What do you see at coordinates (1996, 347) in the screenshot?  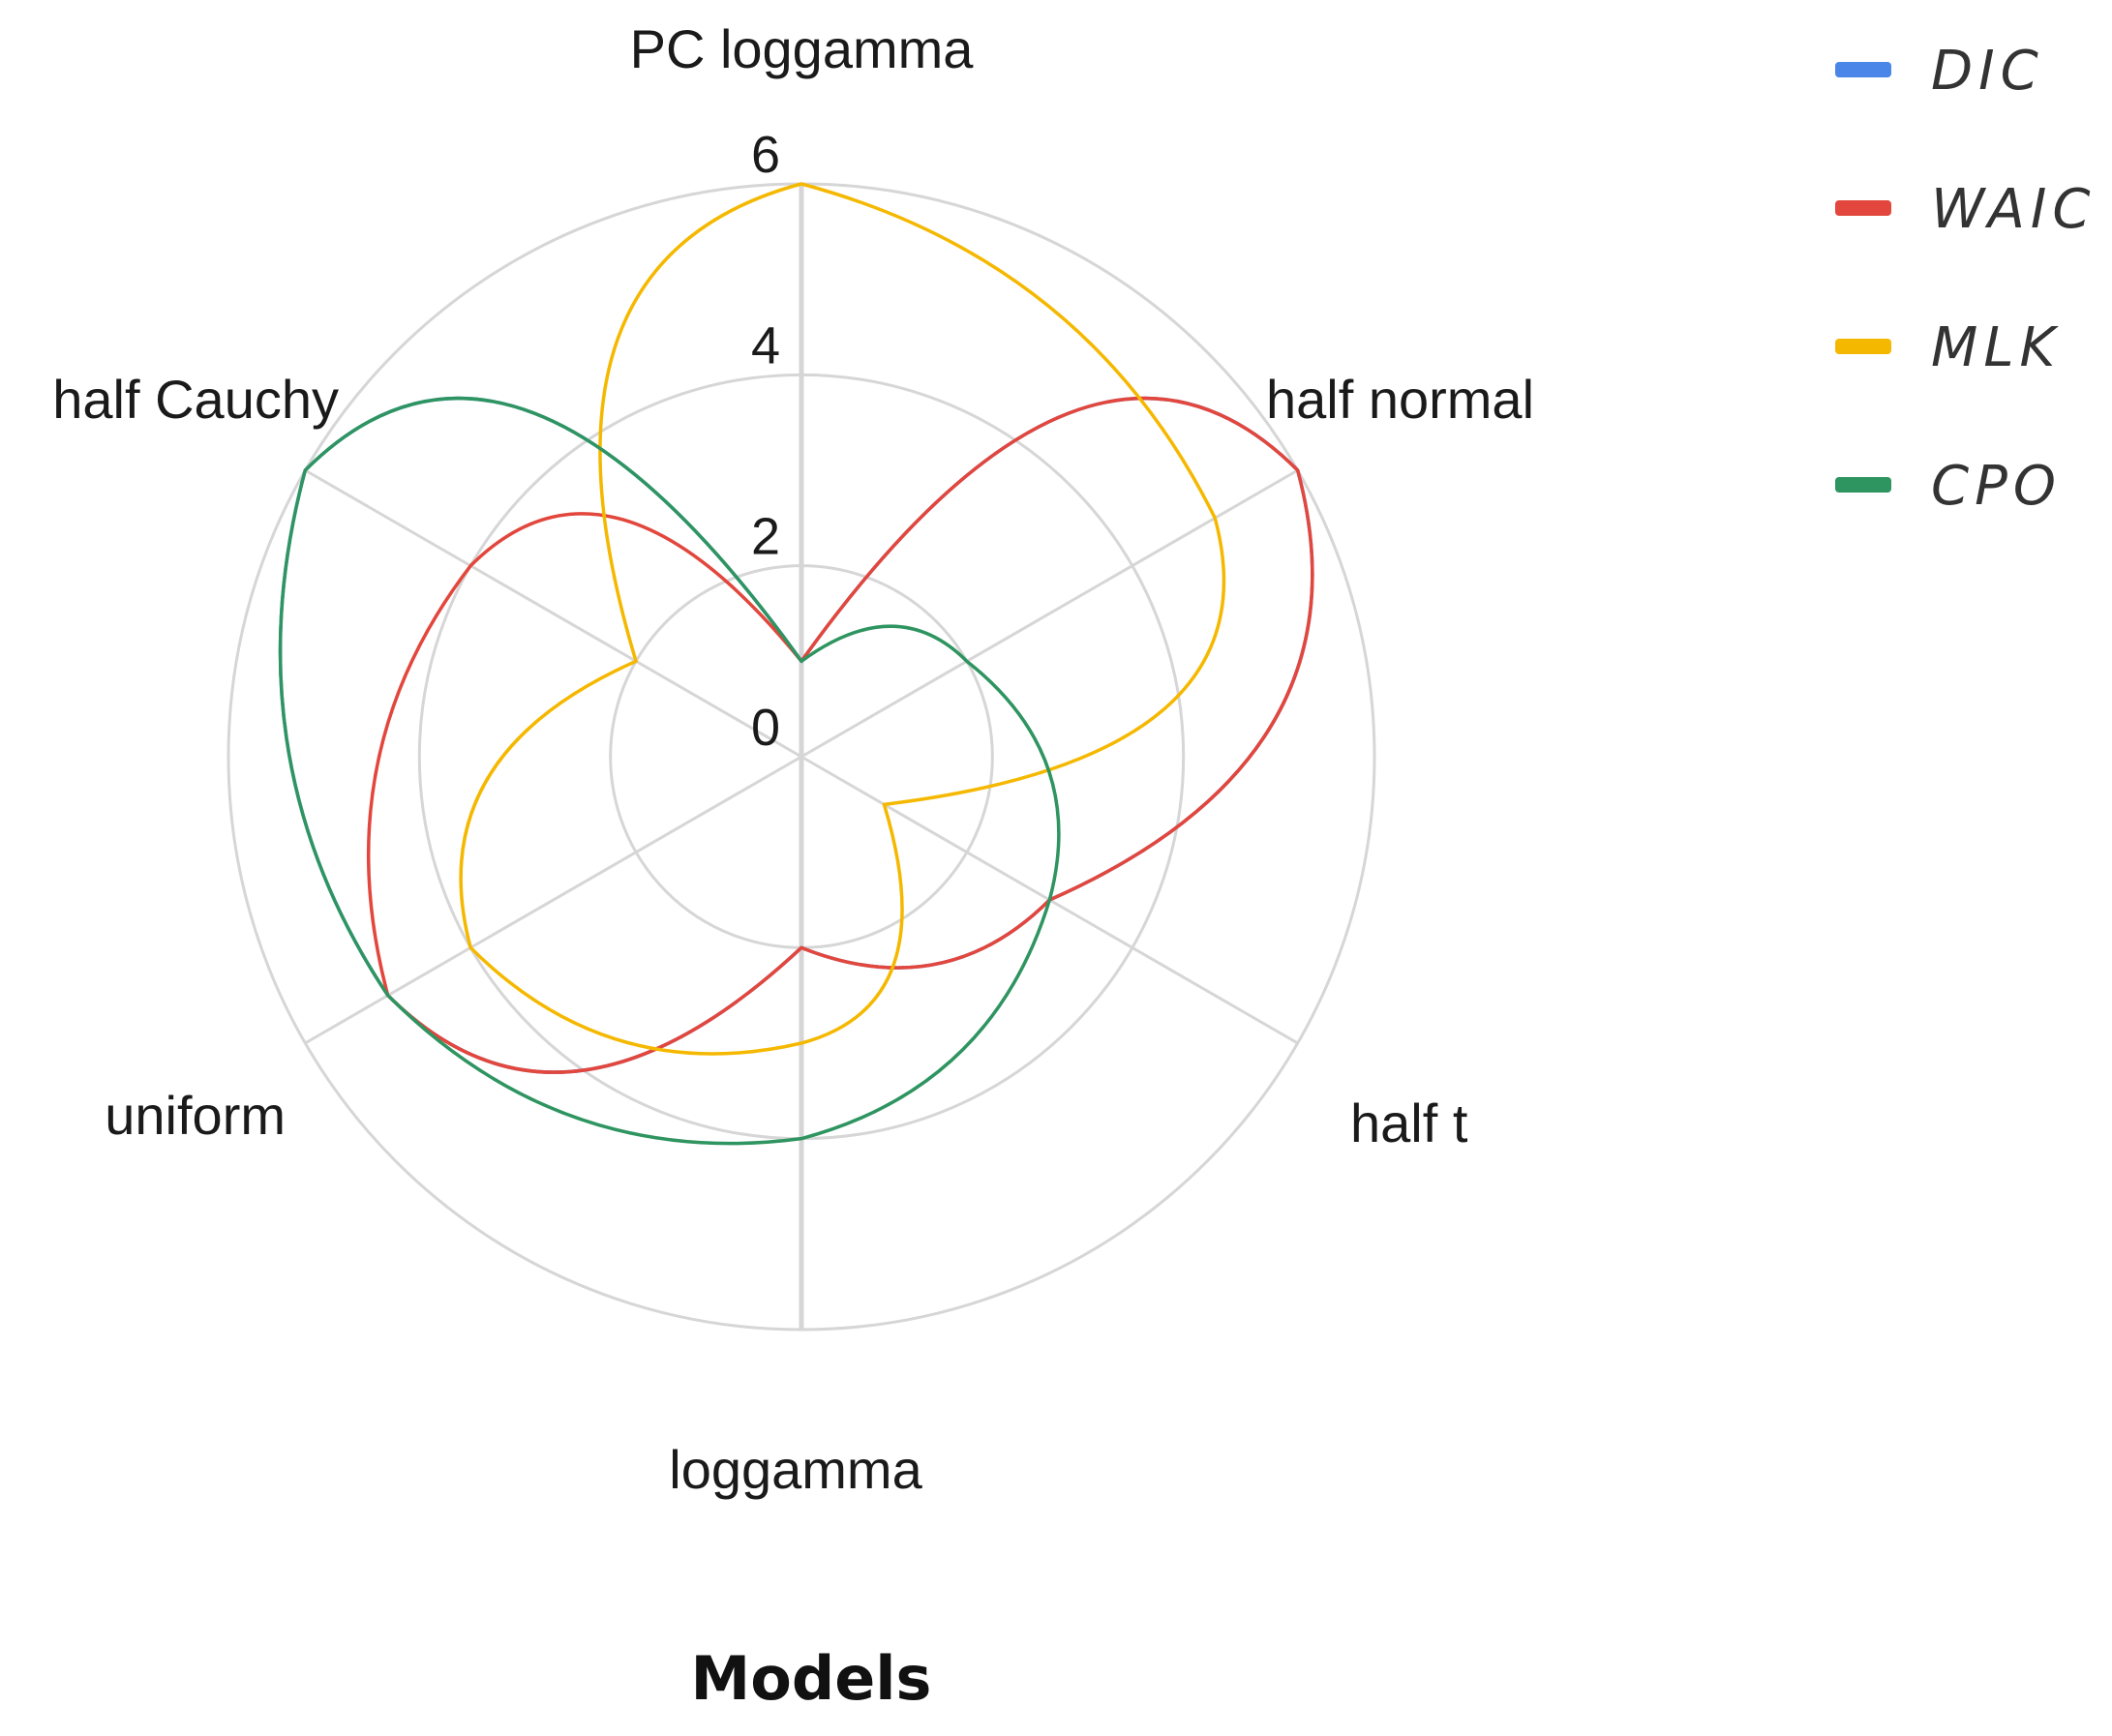 I see `legend-label: MLK` at bounding box center [1996, 347].